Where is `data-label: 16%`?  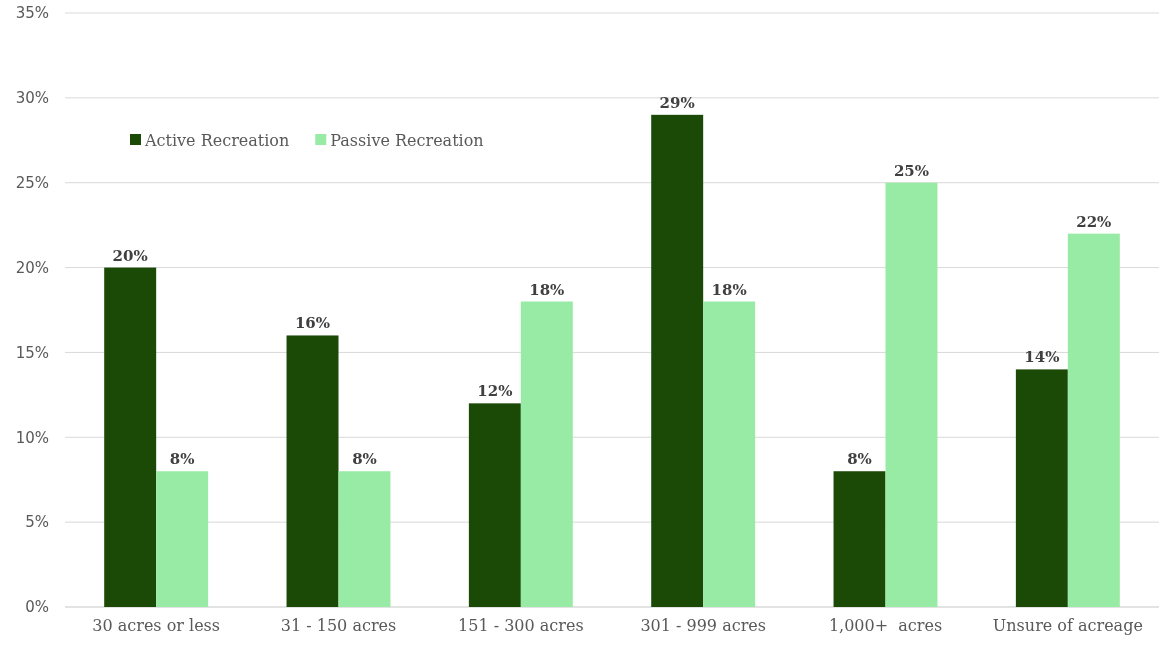 data-label: 16% is located at coordinates (312, 323).